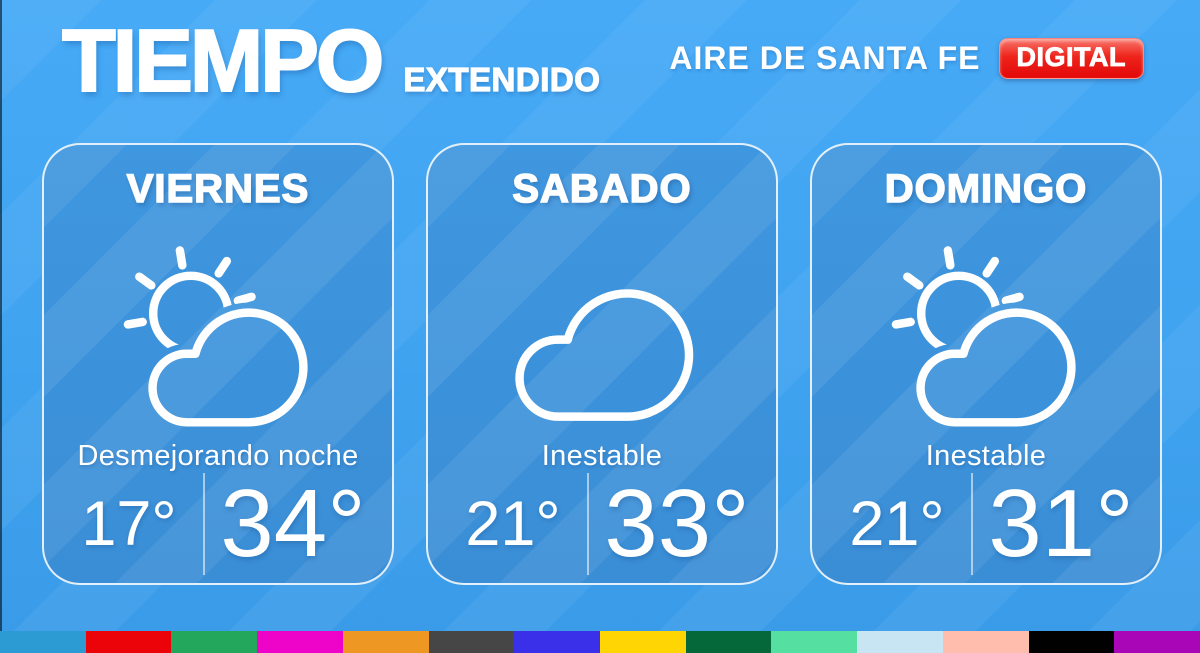  Describe the element at coordinates (602, 189) in the screenshot. I see `day-name: SABADO` at that location.